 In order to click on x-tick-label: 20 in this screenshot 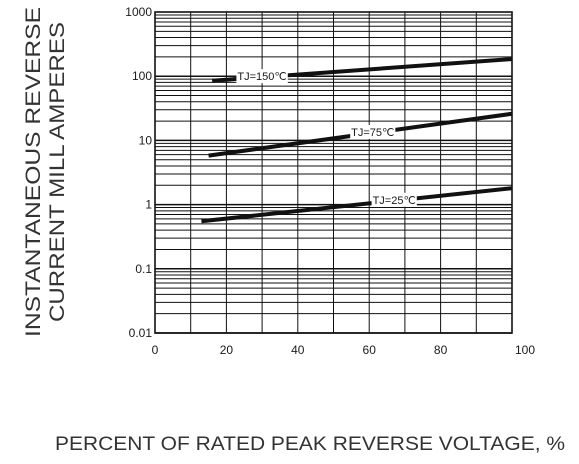, I will do `click(227, 350)`.